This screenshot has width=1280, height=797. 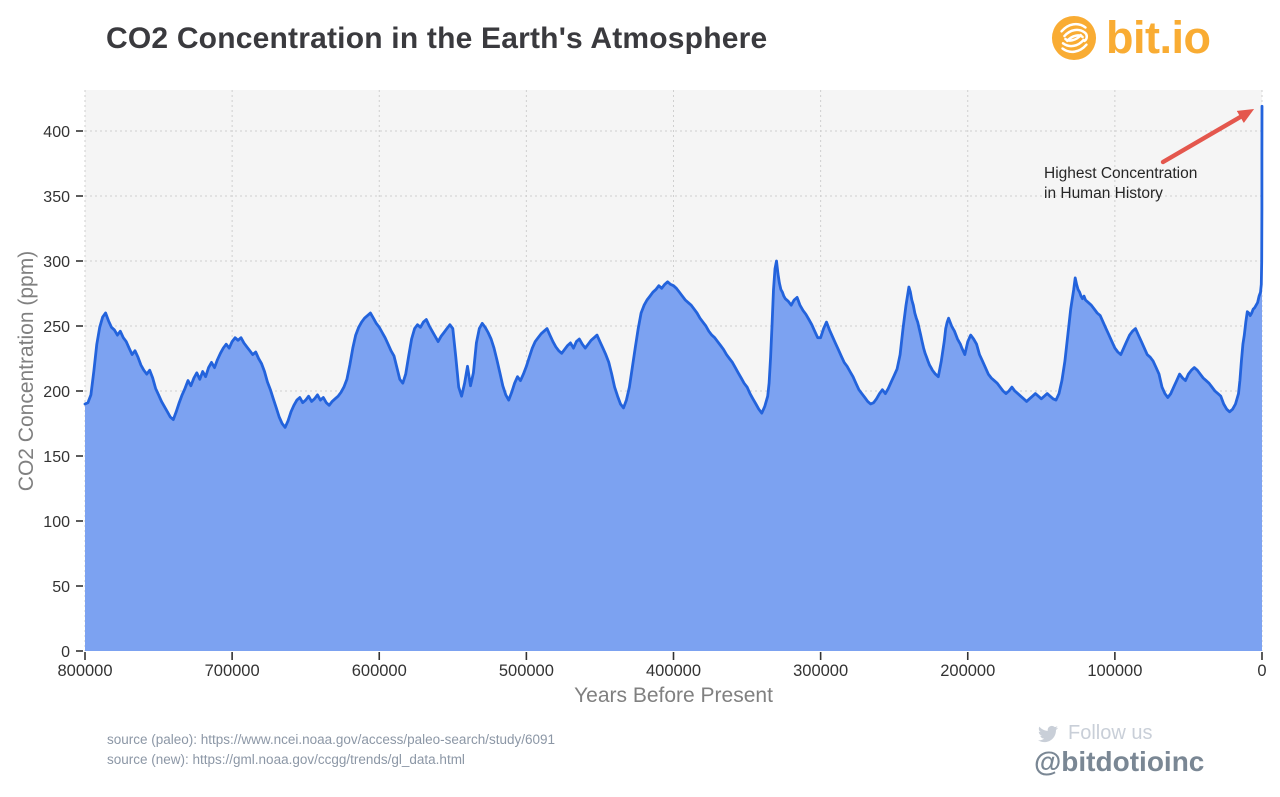 I want to click on x-axis-title: Years Before Present, so click(x=673, y=695).